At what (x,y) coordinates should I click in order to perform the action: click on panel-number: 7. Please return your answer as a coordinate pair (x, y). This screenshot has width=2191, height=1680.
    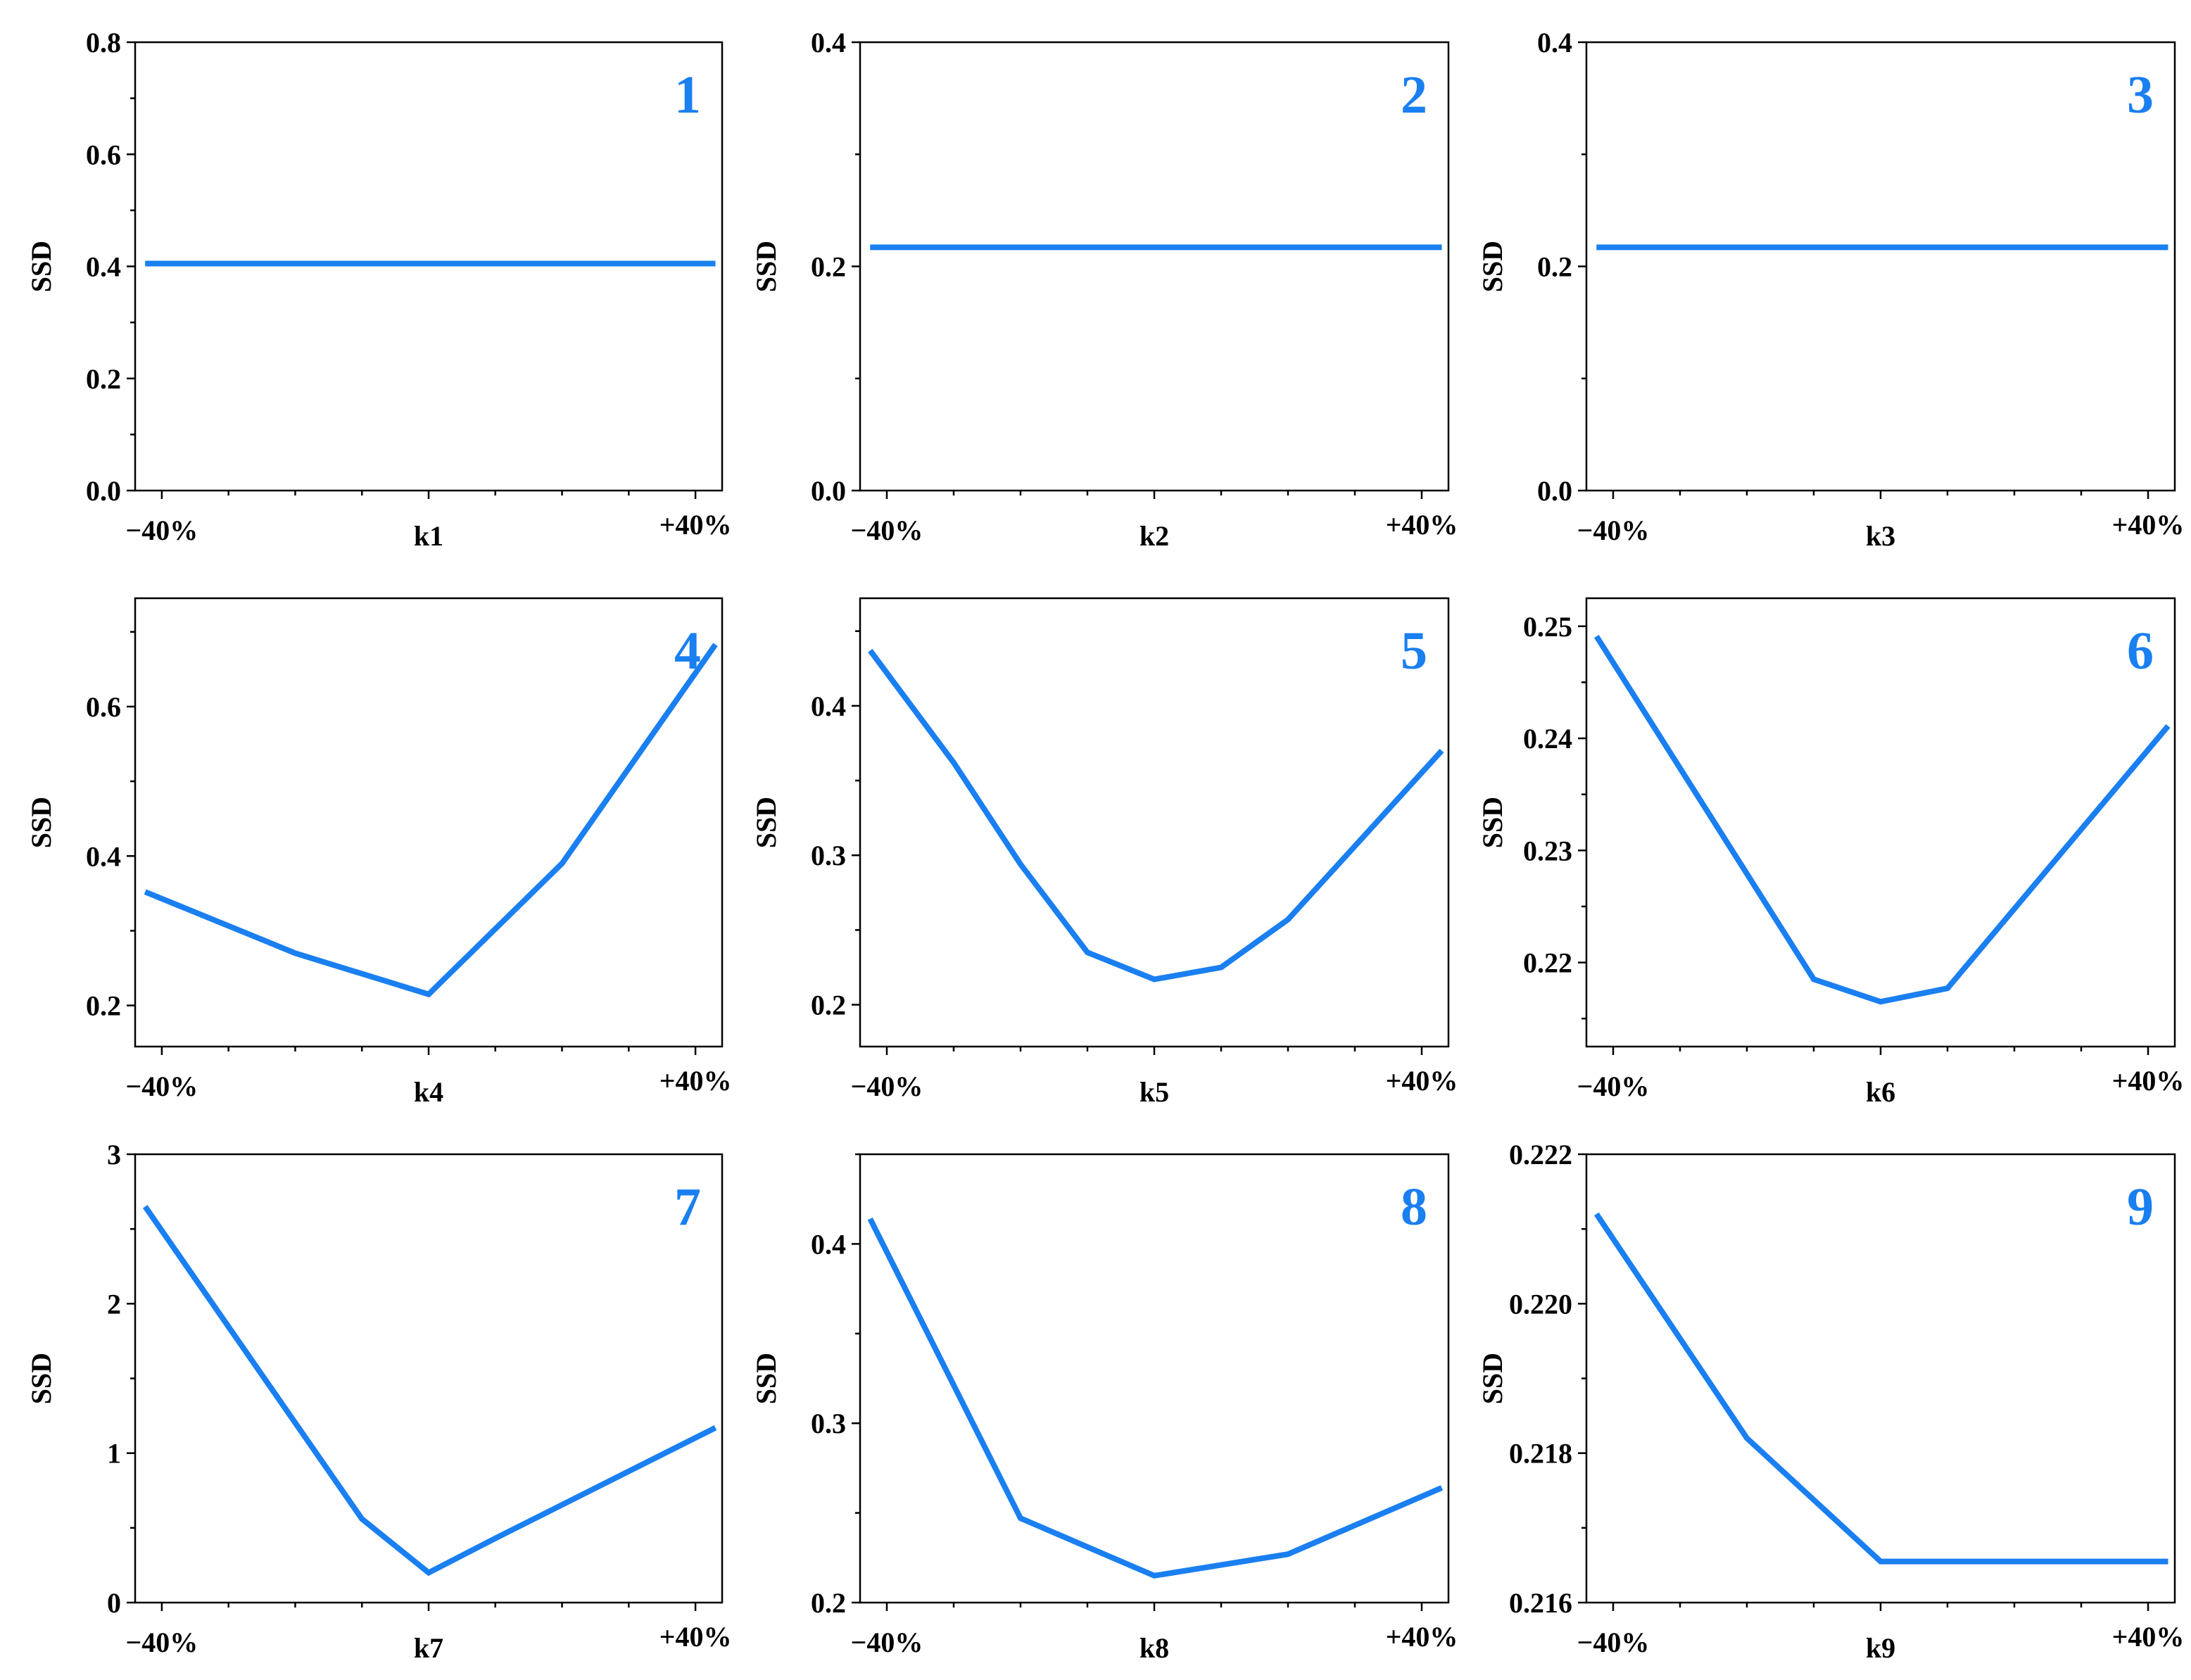
    Looking at the image, I should click on (688, 1207).